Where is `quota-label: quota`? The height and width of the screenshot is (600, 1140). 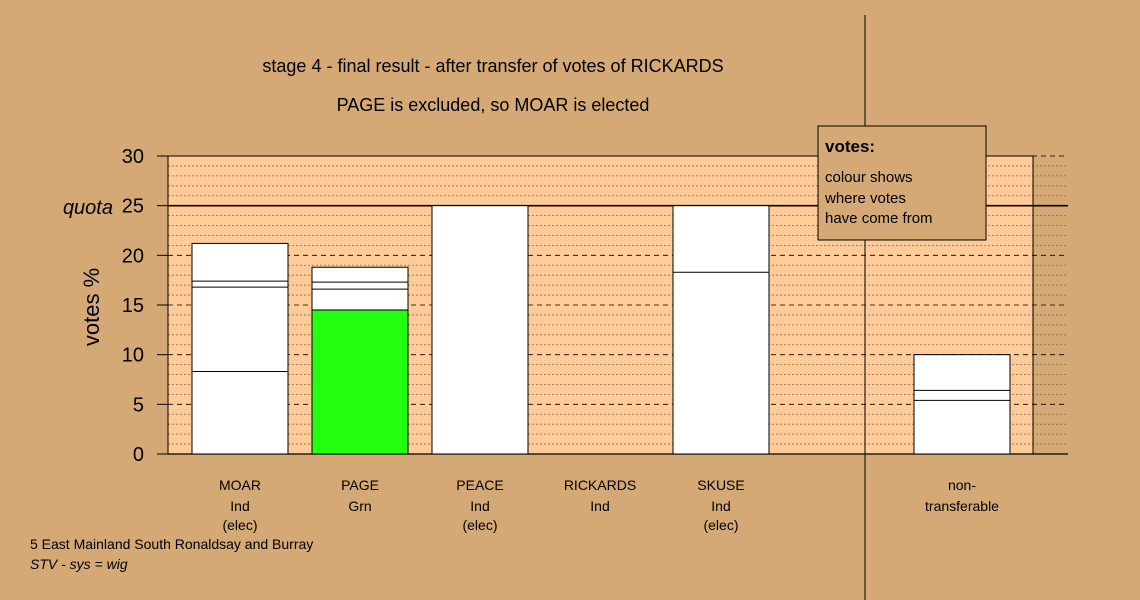 quota-label: quota is located at coordinates (88, 208).